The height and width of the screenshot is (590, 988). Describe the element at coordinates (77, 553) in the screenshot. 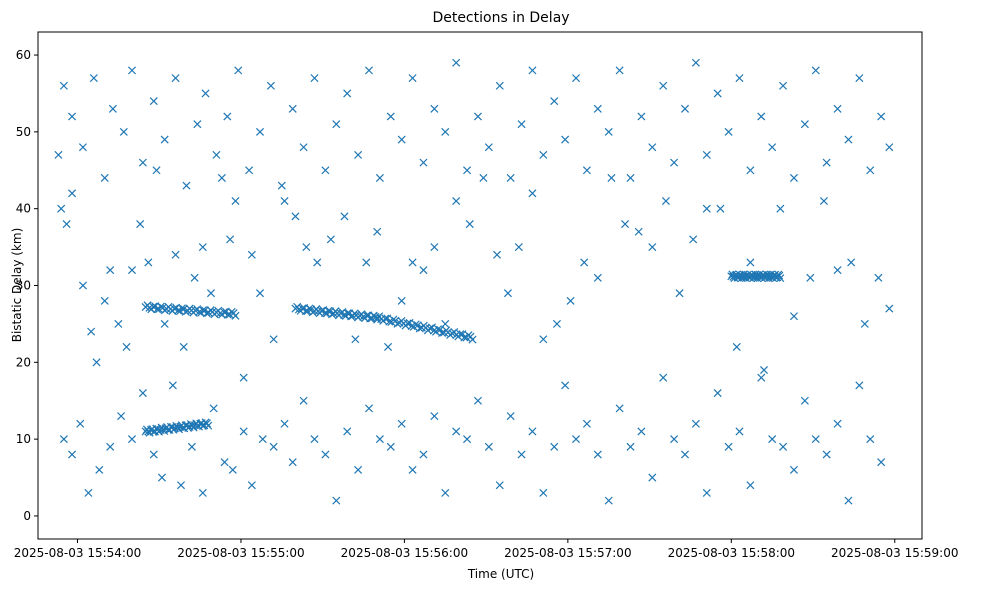

I see `x-tick-label: 2025-08-03 15:54:00` at that location.